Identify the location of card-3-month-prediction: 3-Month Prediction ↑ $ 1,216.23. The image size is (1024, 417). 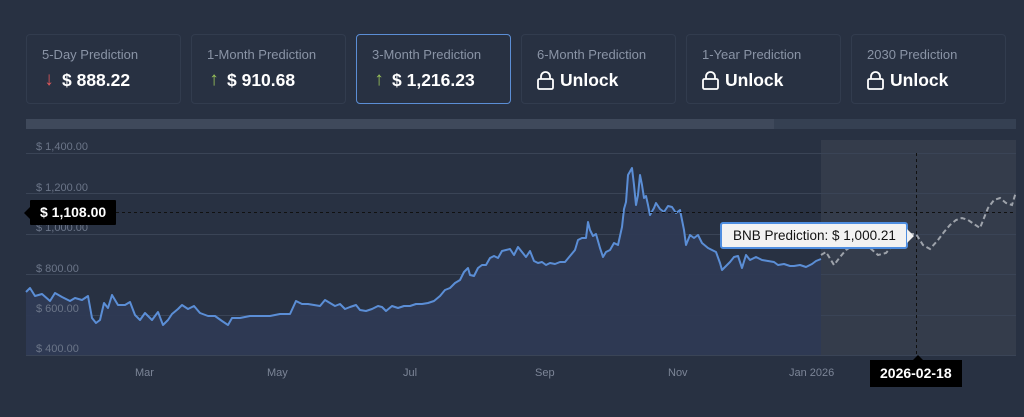
(433, 69).